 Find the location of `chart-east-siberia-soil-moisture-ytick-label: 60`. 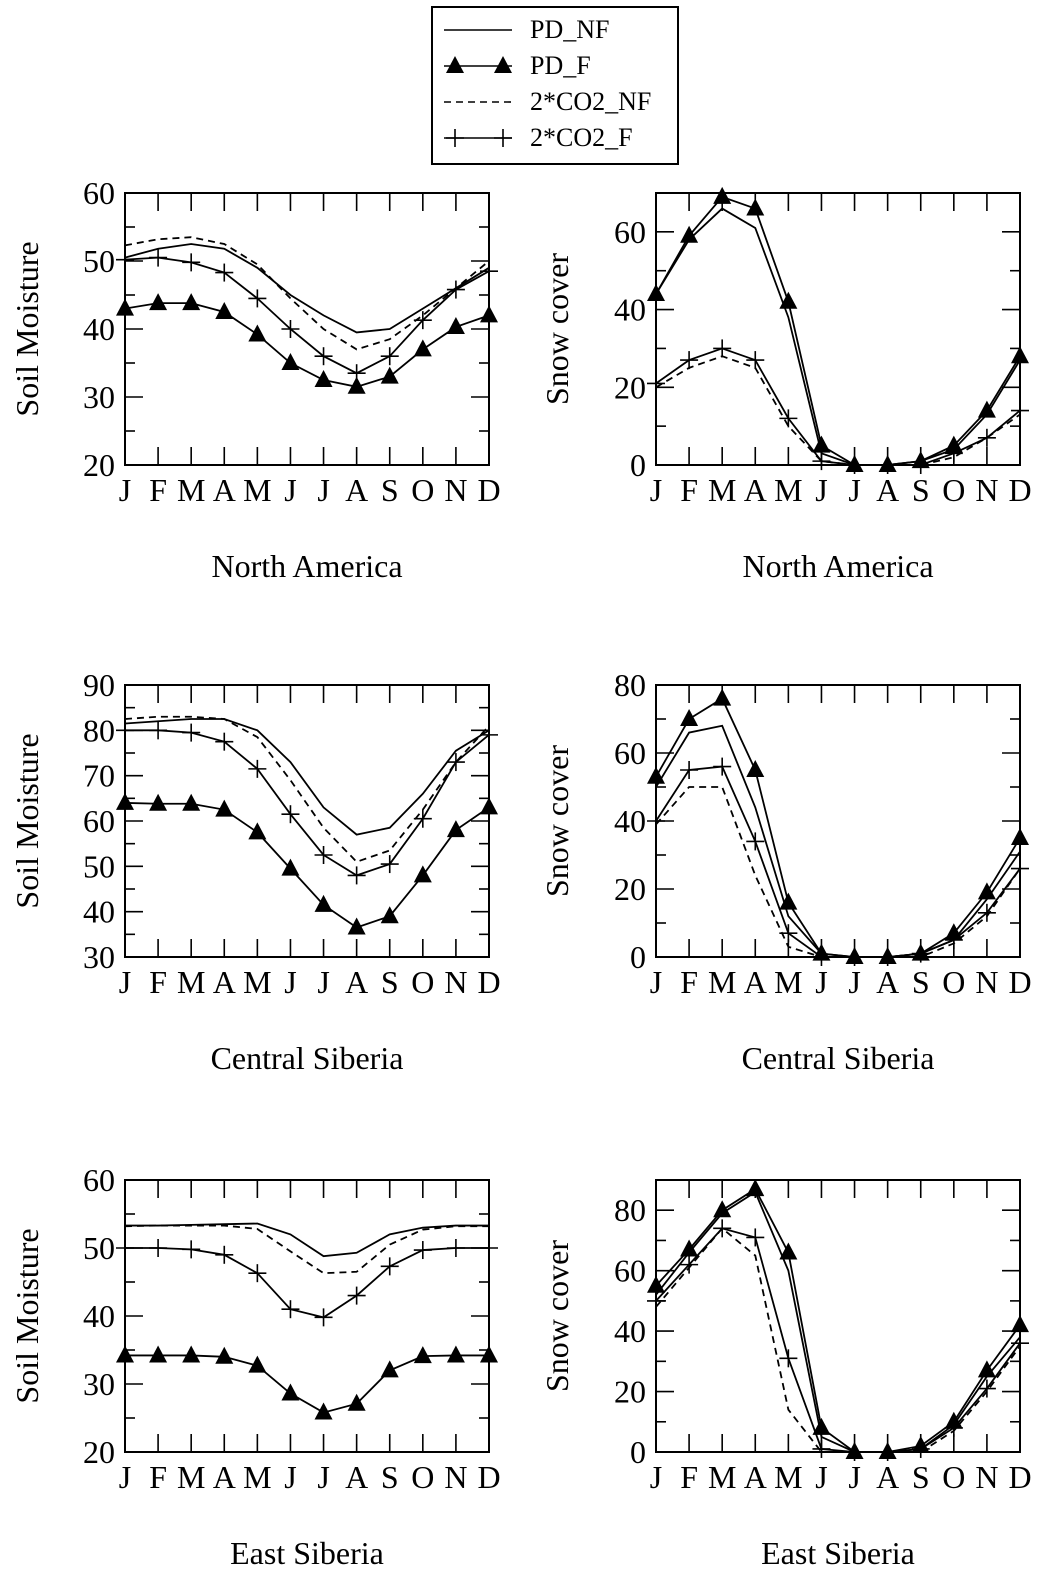

chart-east-siberia-soil-moisture-ytick-label: 60 is located at coordinates (99, 1180).